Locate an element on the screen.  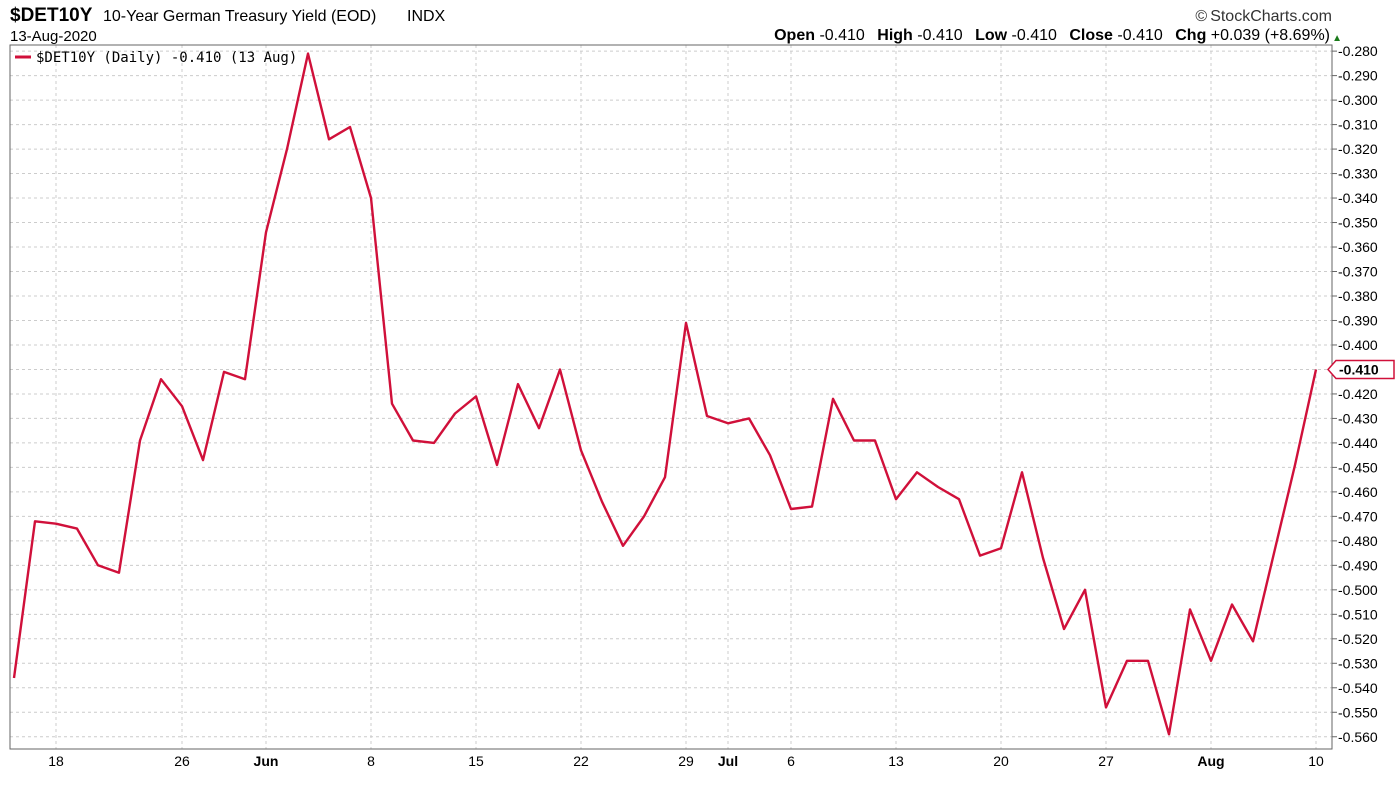
y-tick-label: -0.540 is located at coordinates (1358, 688).